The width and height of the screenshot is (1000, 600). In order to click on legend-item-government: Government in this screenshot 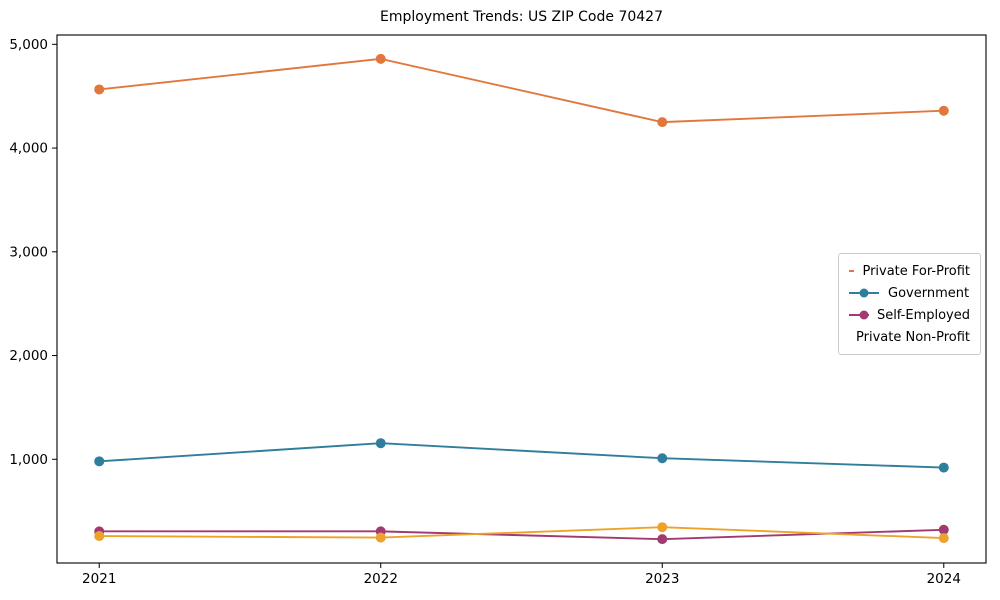, I will do `click(909, 293)`.